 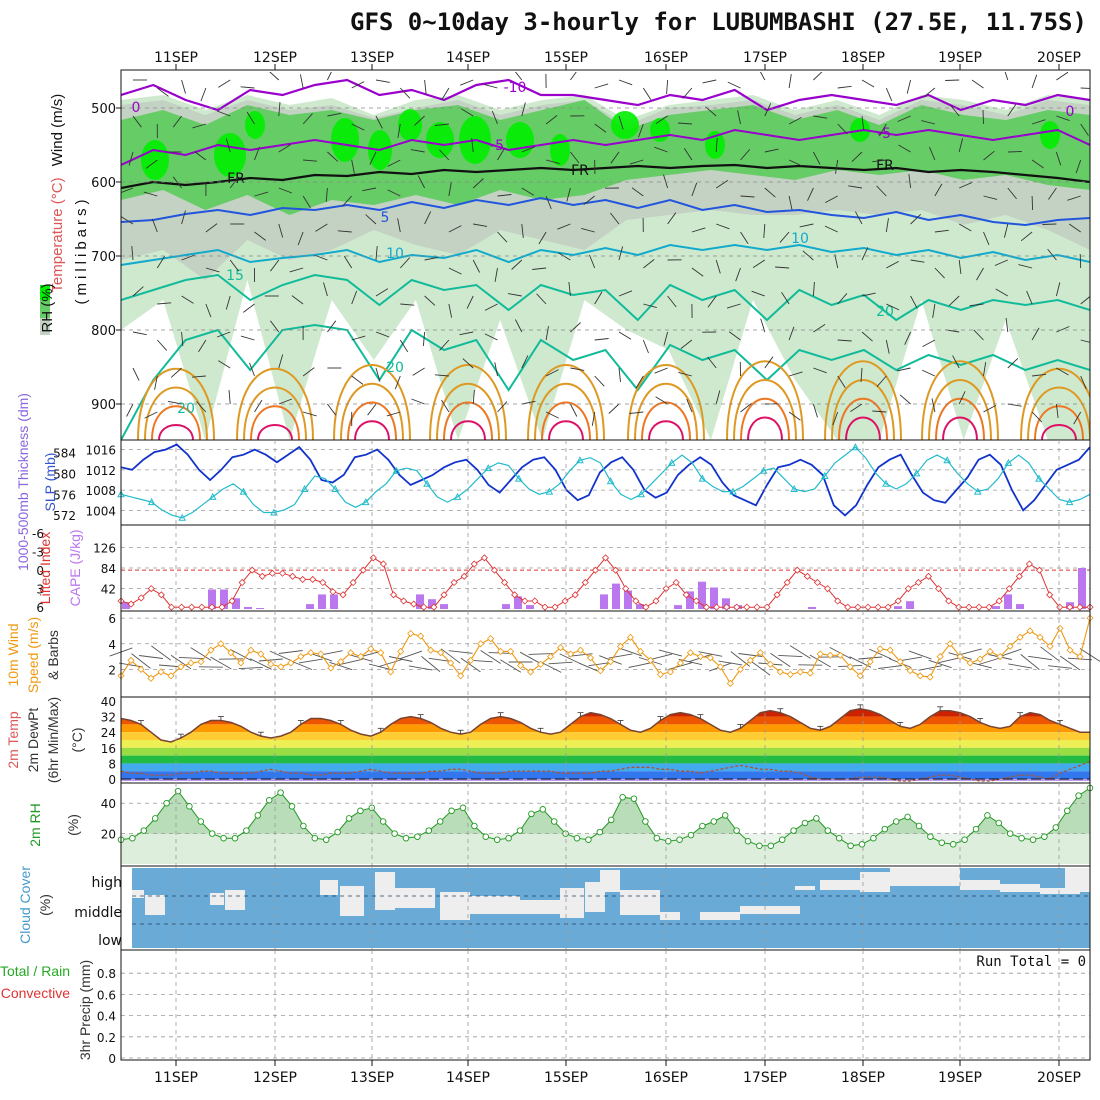 What do you see at coordinates (572, 483) in the screenshot?
I see `slp-thickness-panel: 1004 1008 1012 1016 572 576 580 584` at bounding box center [572, 483].